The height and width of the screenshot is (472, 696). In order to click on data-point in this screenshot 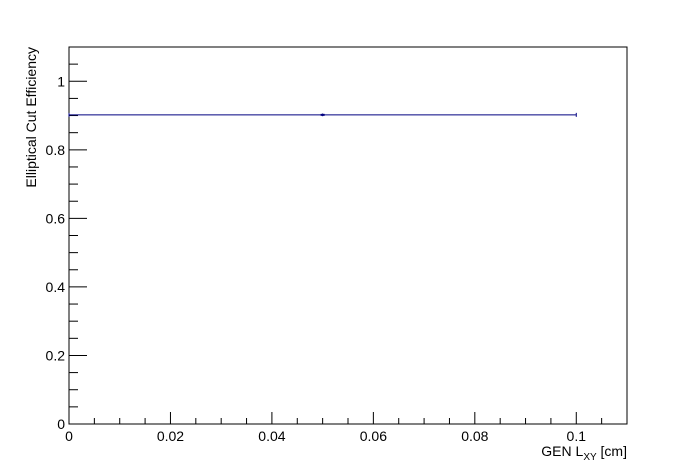, I will do `click(322, 114)`.